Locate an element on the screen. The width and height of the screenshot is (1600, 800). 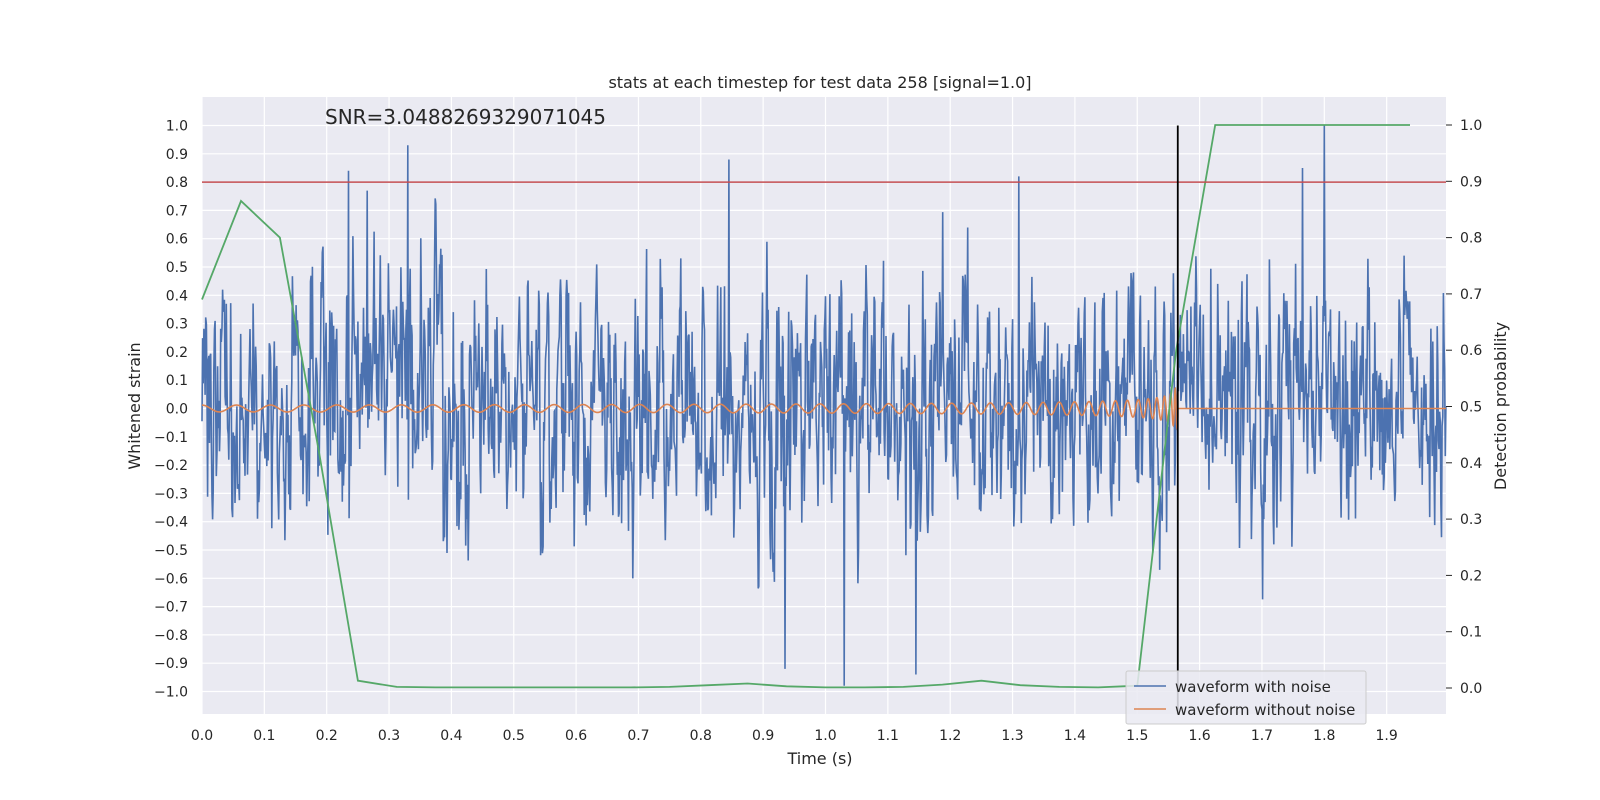
x-tick-label: 0.3 is located at coordinates (389, 736).